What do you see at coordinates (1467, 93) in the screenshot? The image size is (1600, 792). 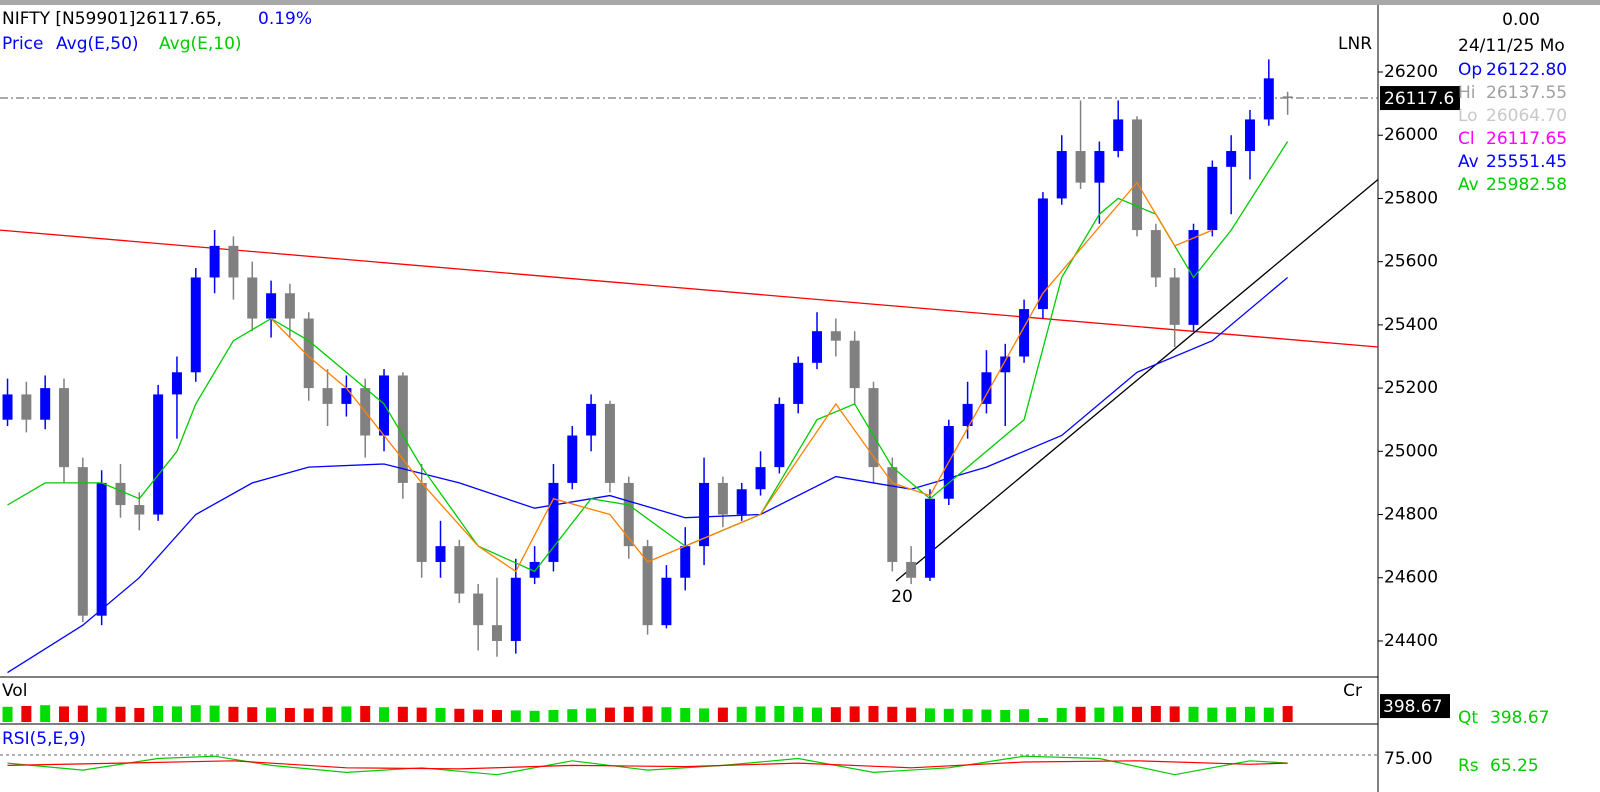 I see `info-label: Hi` at bounding box center [1467, 93].